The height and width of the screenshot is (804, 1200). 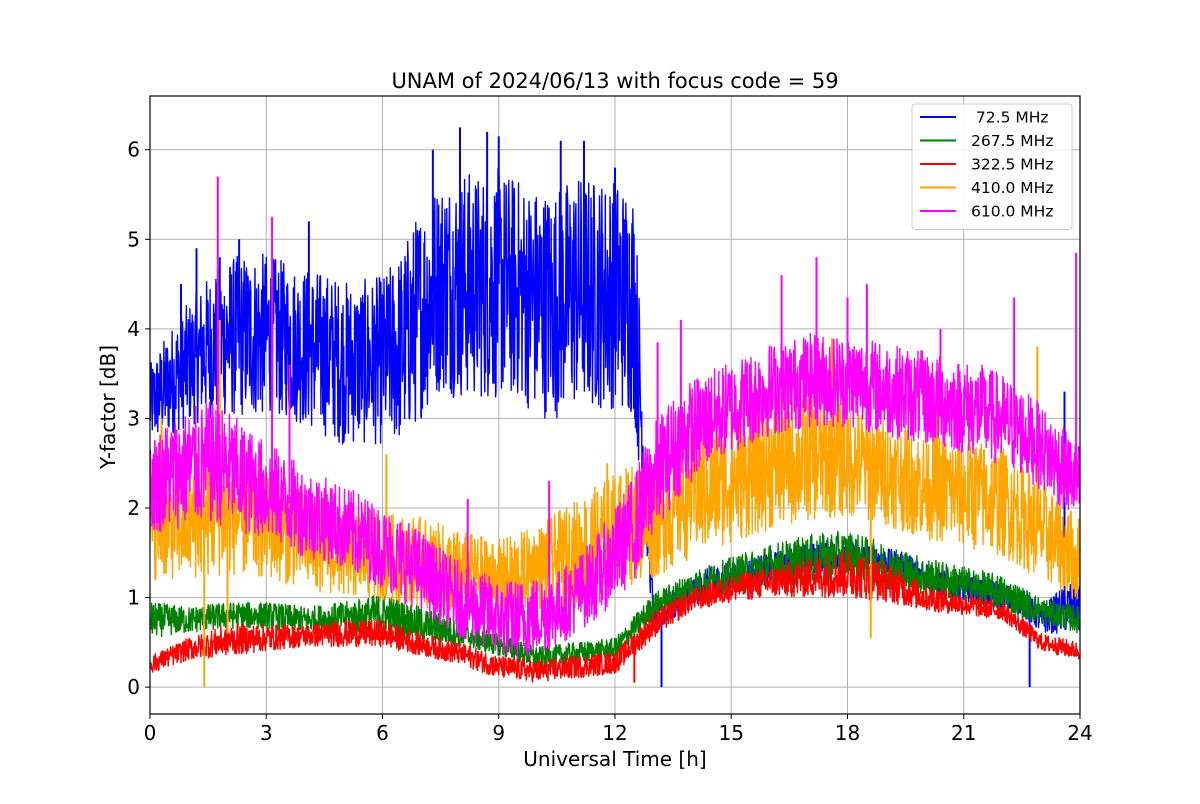 What do you see at coordinates (133, 418) in the screenshot?
I see `y-tick-label: 3` at bounding box center [133, 418].